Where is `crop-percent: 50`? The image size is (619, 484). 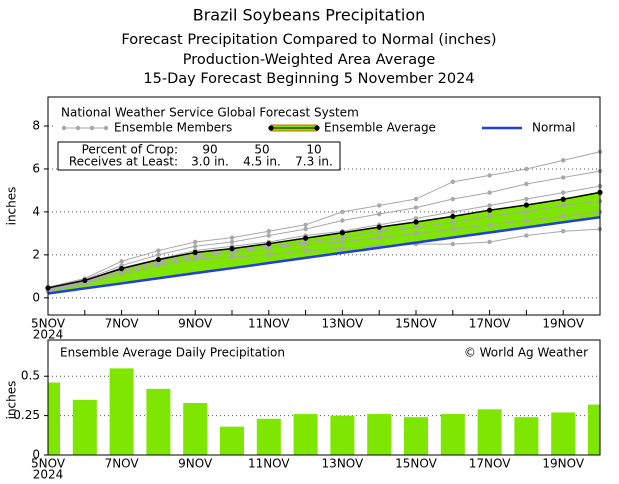 crop-percent: 50 is located at coordinates (261, 150).